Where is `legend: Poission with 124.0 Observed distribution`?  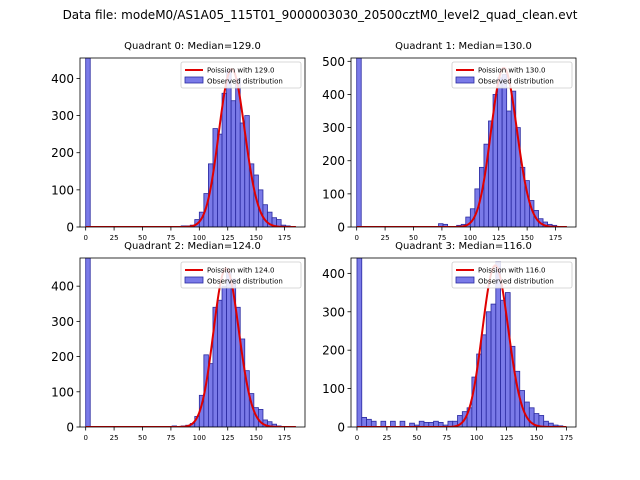 legend: Poission with 124.0 Observed distribution is located at coordinates (241, 275).